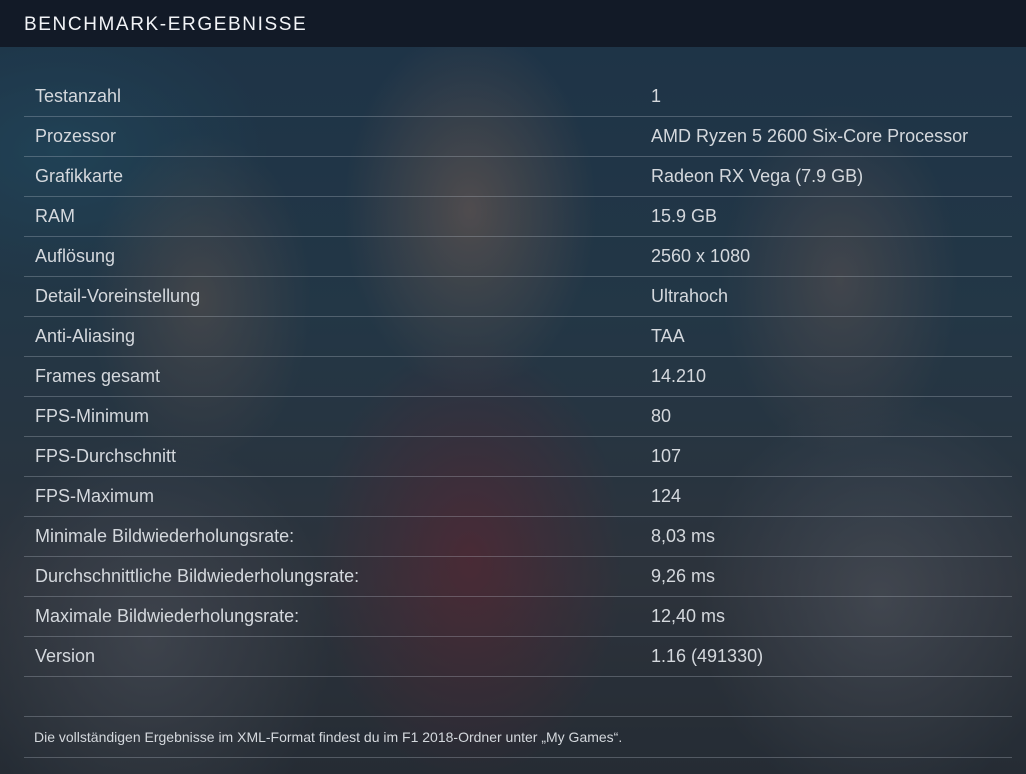  I want to click on result-row-max-frametime: Maximale Bildwiederholungsrate: 12,40 ms, so click(518, 617).